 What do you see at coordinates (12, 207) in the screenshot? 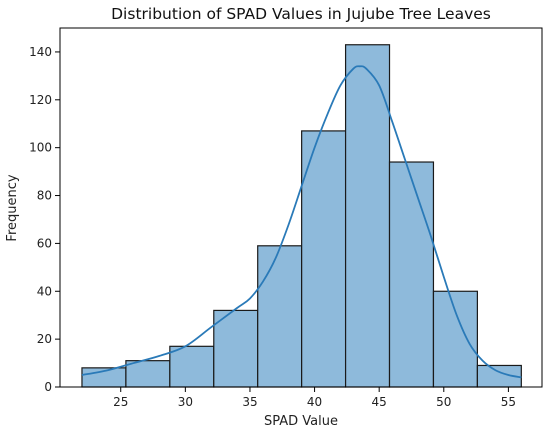
I see `y-axis-label: Frequency` at bounding box center [12, 207].